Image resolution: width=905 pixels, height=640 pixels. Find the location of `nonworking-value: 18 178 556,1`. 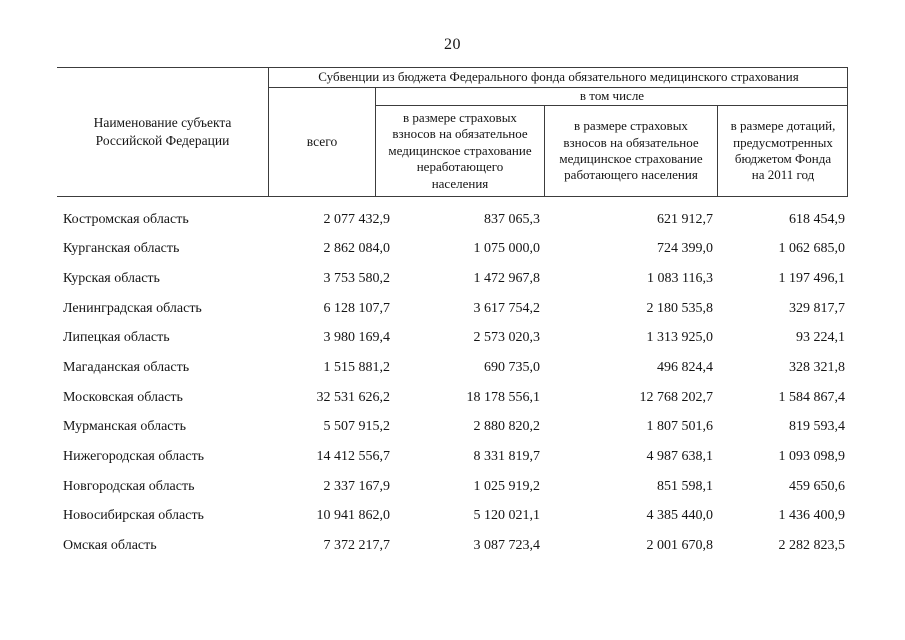

nonworking-value: 18 178 556,1 is located at coordinates (503, 397).